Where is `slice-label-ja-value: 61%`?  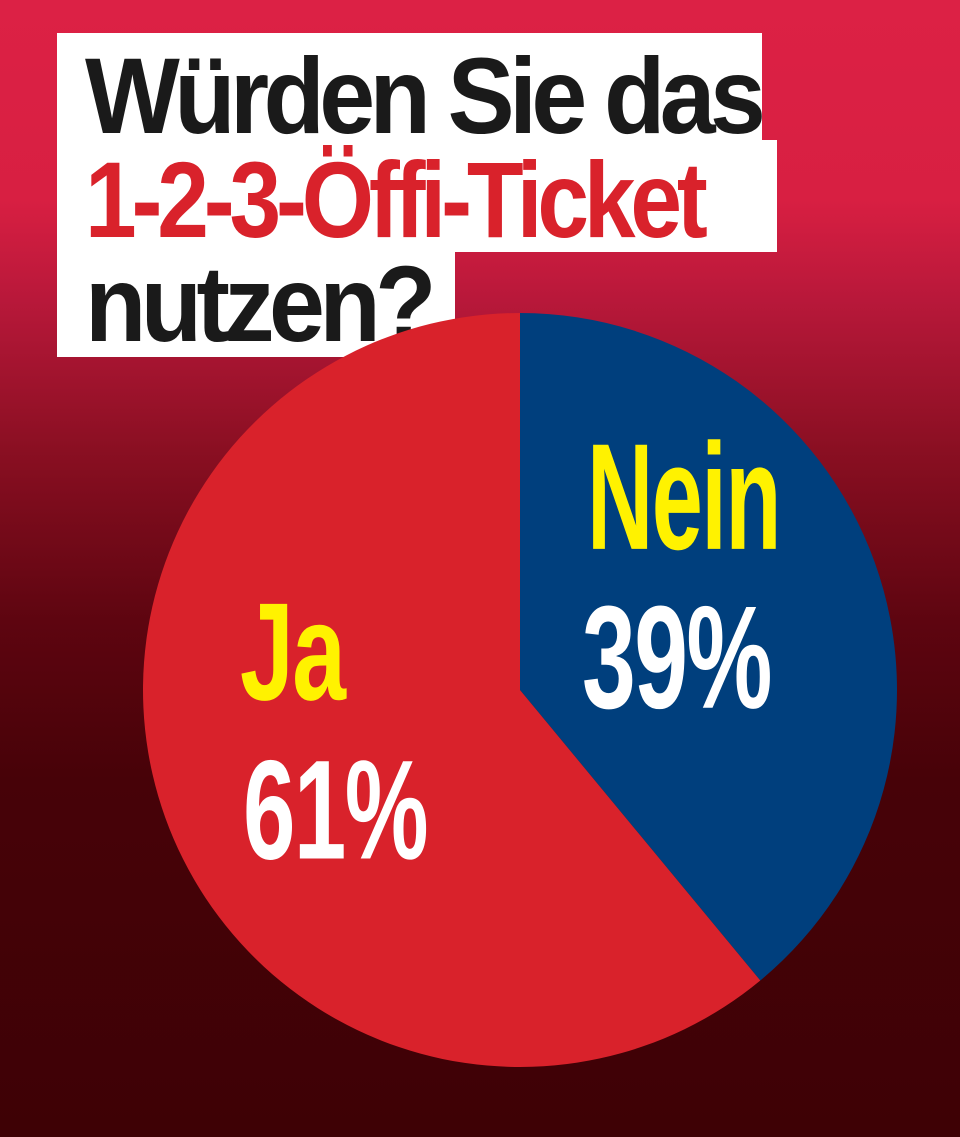 slice-label-ja-value: 61% is located at coordinates (336, 811).